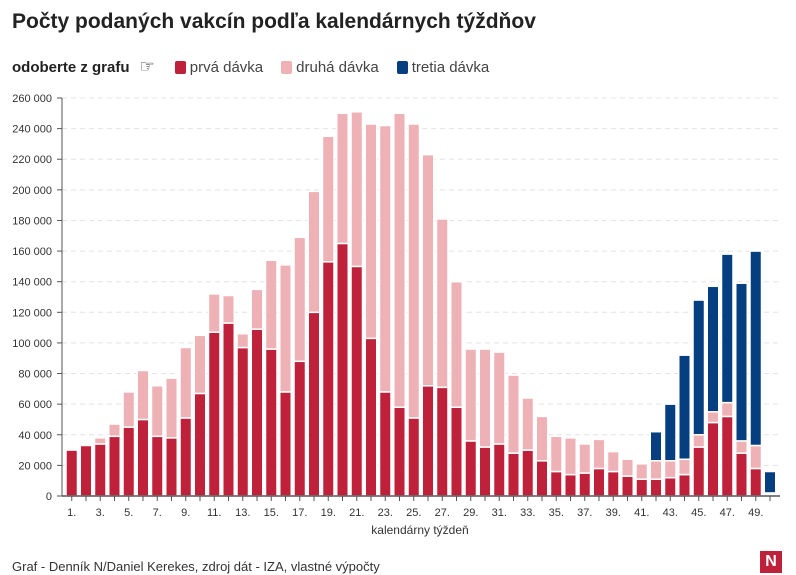 This screenshot has height=575, width=796. Describe the element at coordinates (470, 513) in the screenshot. I see `x-tick-label: 29.` at that location.